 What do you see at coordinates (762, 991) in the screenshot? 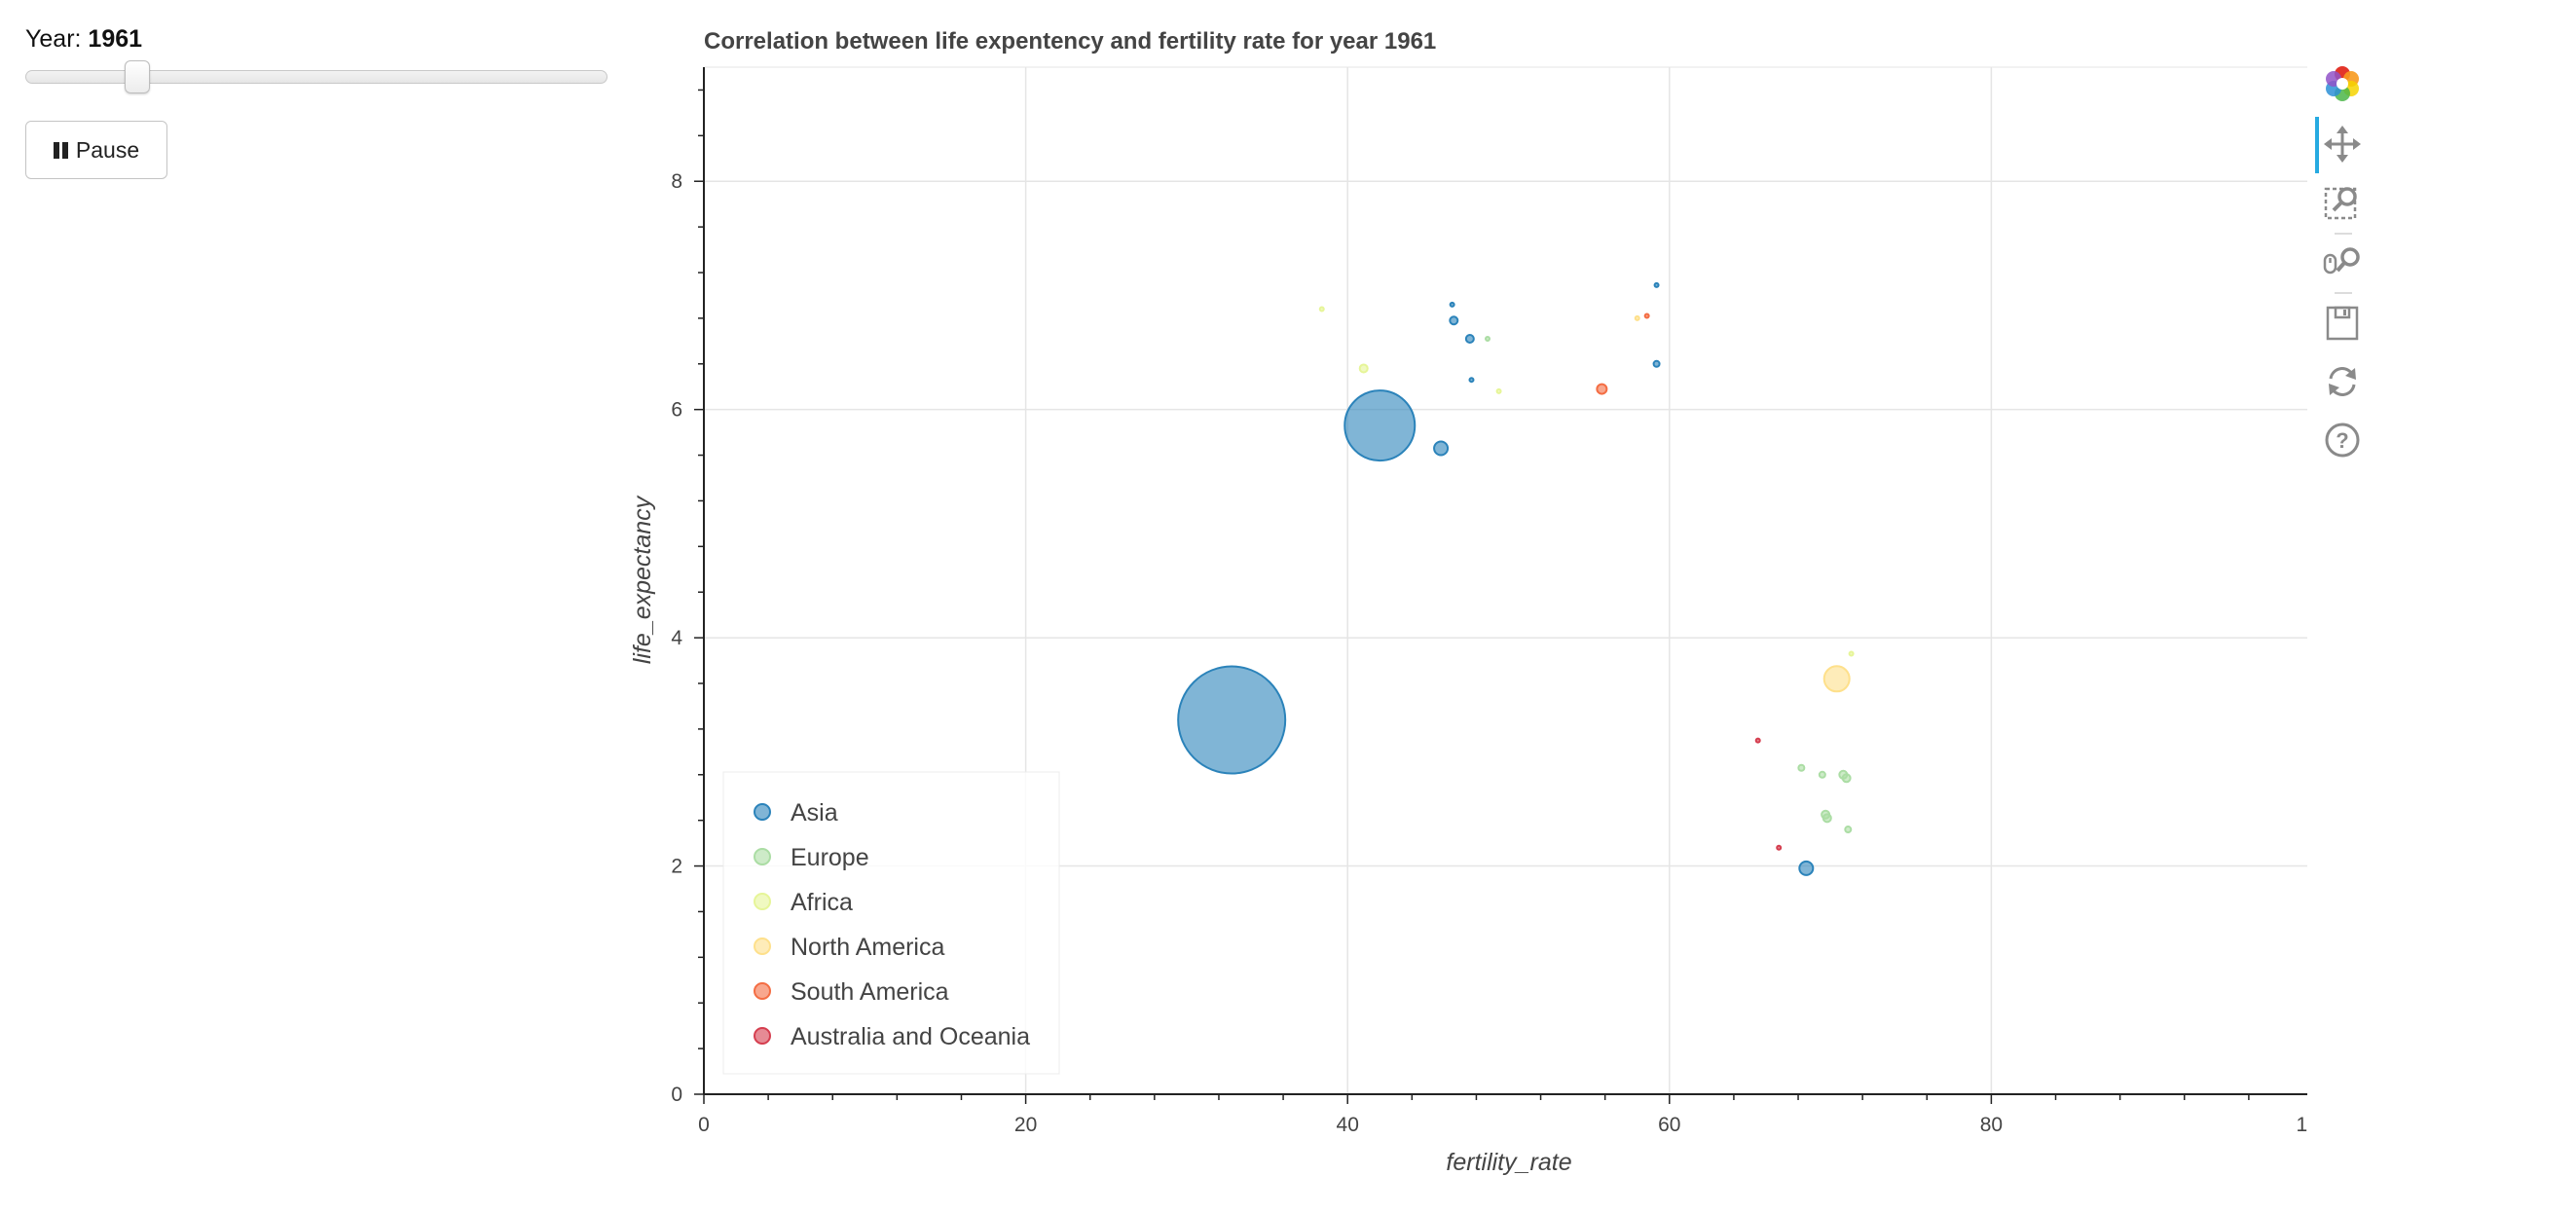
I see `legend-swatch-south-america` at bounding box center [762, 991].